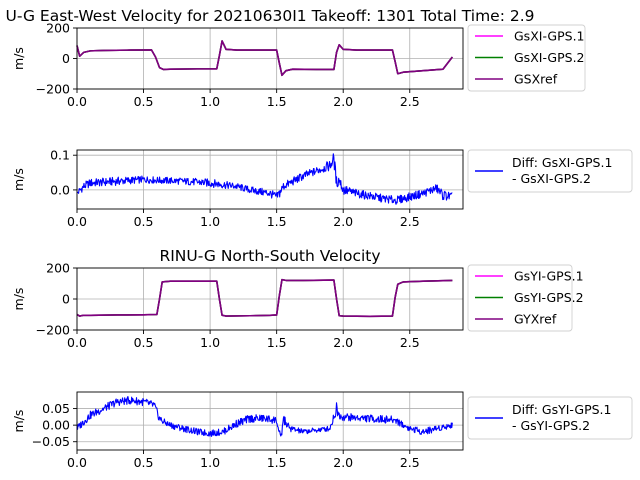 This screenshot has height=480, width=640. I want to click on y-tick-label: 0.05, so click(56, 408).